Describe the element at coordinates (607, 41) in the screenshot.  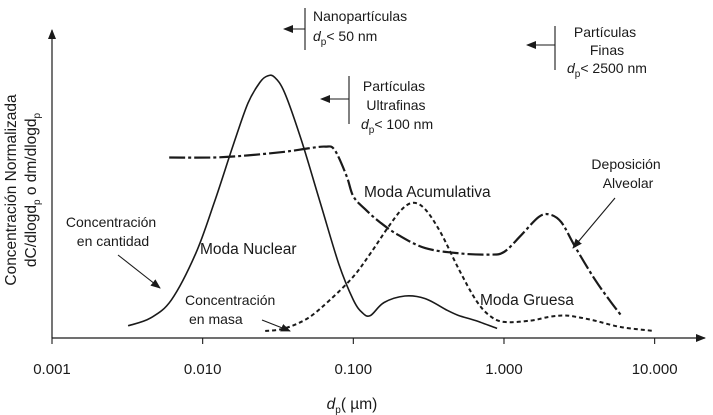
I see `label-finas: Partículas Finas` at that location.